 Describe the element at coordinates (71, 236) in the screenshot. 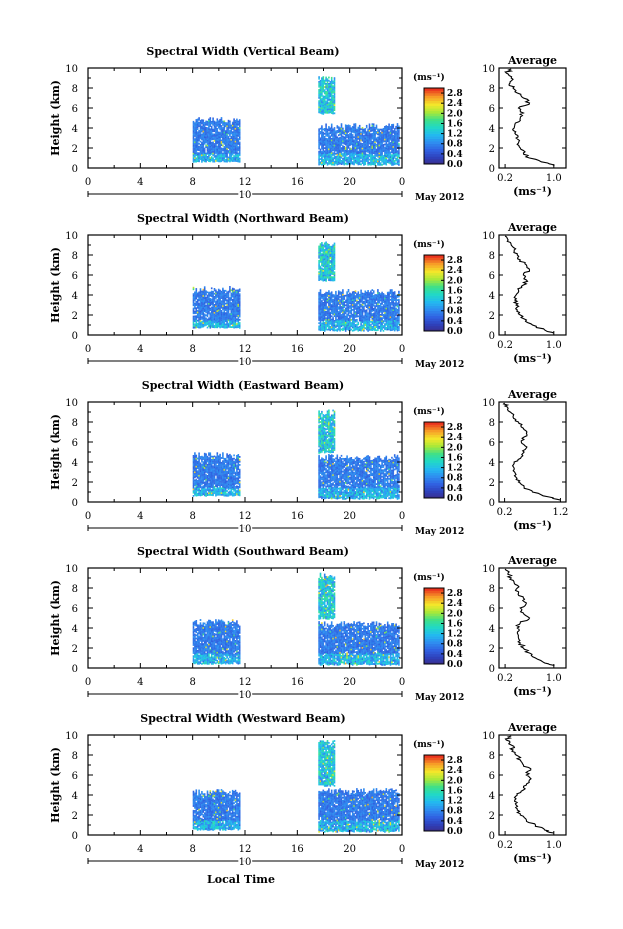

I see `y-tick-label: 10` at that location.